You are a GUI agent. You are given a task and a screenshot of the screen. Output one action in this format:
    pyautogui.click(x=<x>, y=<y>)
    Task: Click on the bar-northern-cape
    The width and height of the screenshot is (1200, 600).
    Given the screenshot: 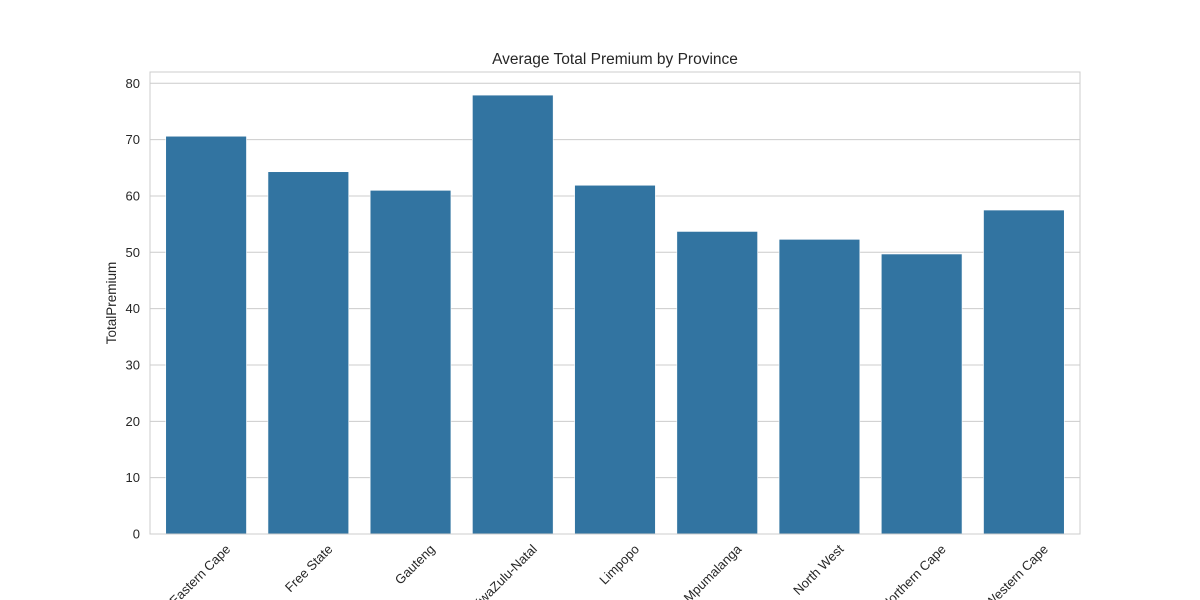 What is the action you would take?
    pyautogui.click(x=921, y=394)
    